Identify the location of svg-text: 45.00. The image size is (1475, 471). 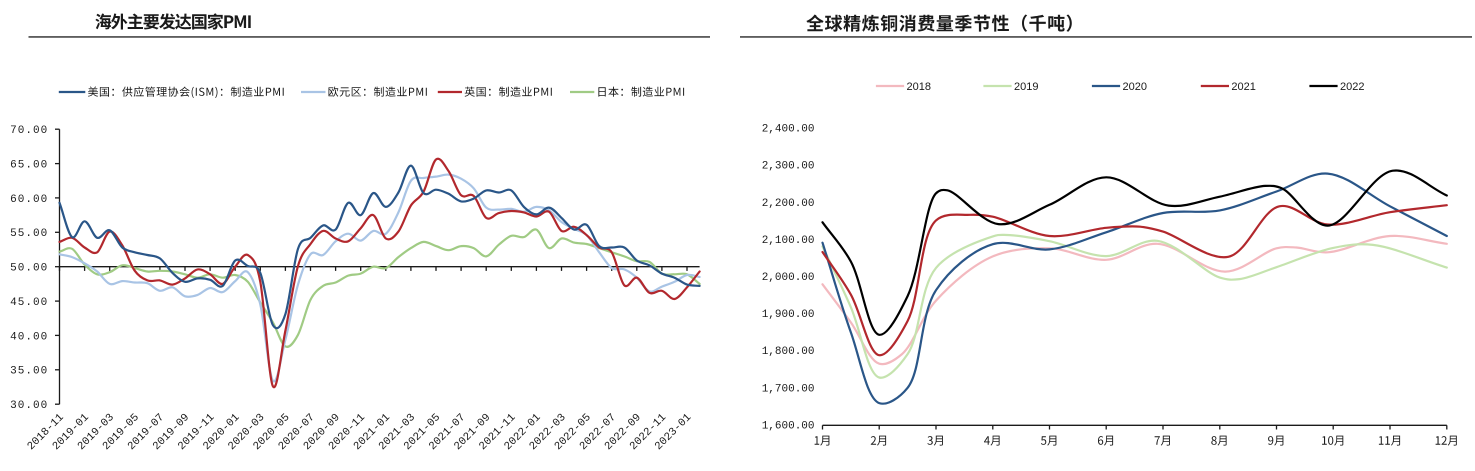
(29, 303).